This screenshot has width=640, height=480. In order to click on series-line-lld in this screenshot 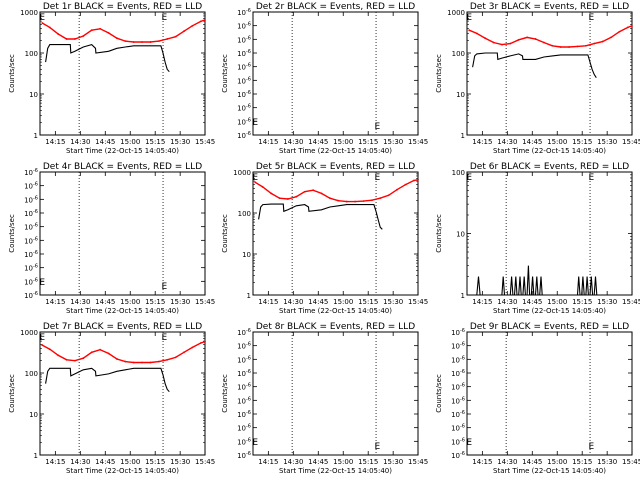, I will do `click(550, 36)`.